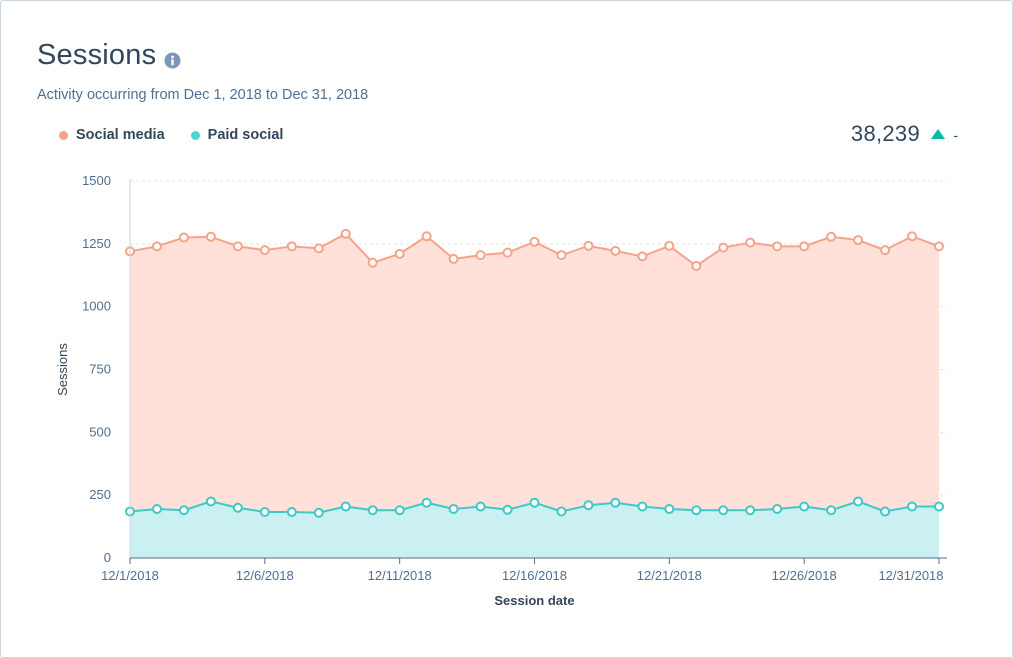 The height and width of the screenshot is (658, 1013). What do you see at coordinates (120, 135) in the screenshot?
I see `legend-label-social-media: Social media` at bounding box center [120, 135].